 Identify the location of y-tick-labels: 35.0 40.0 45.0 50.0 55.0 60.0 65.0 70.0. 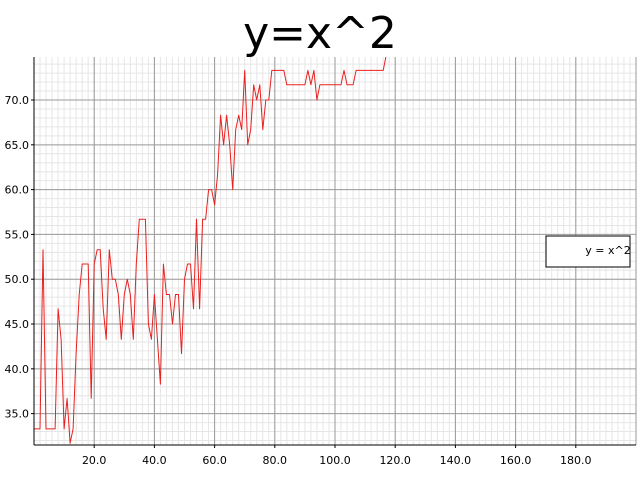
(19, 257).